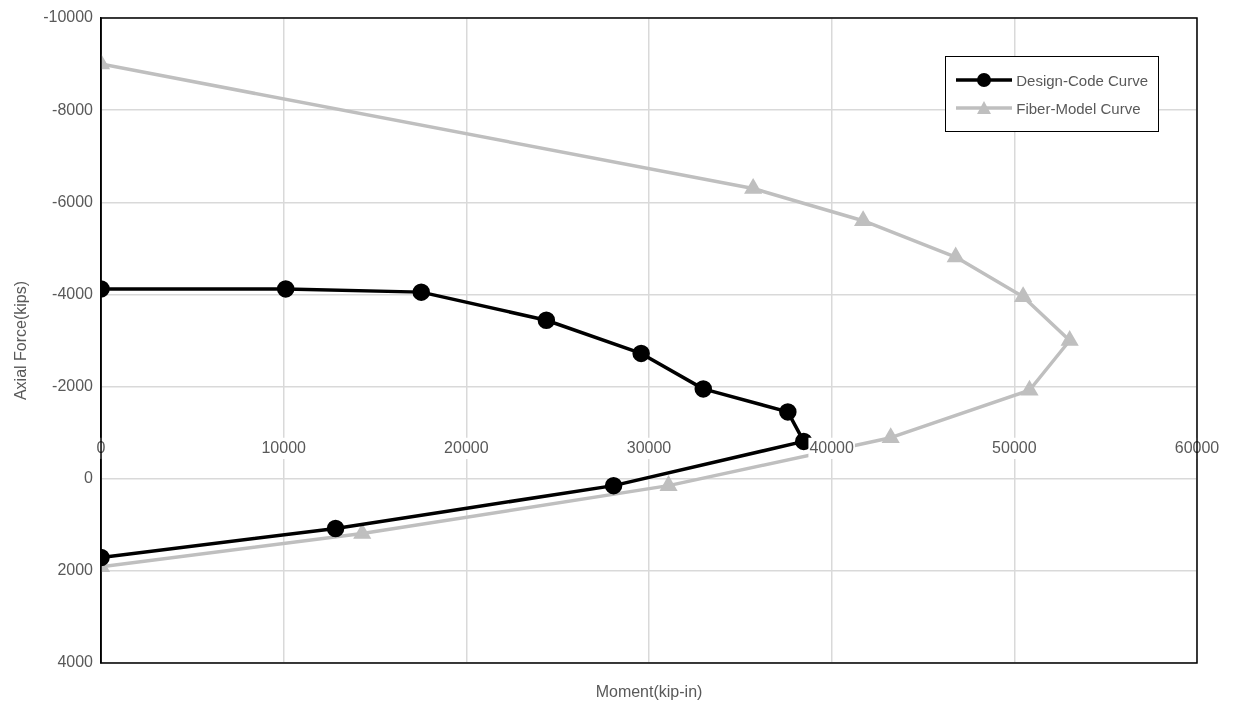  I want to click on legend-label: Fiber-Model Curve, so click(1078, 108).